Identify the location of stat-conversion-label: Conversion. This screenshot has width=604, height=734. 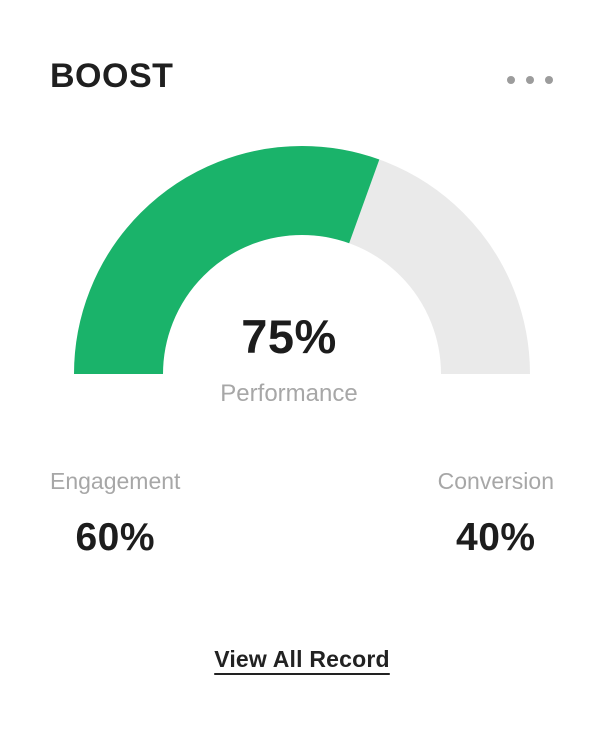
(495, 481).